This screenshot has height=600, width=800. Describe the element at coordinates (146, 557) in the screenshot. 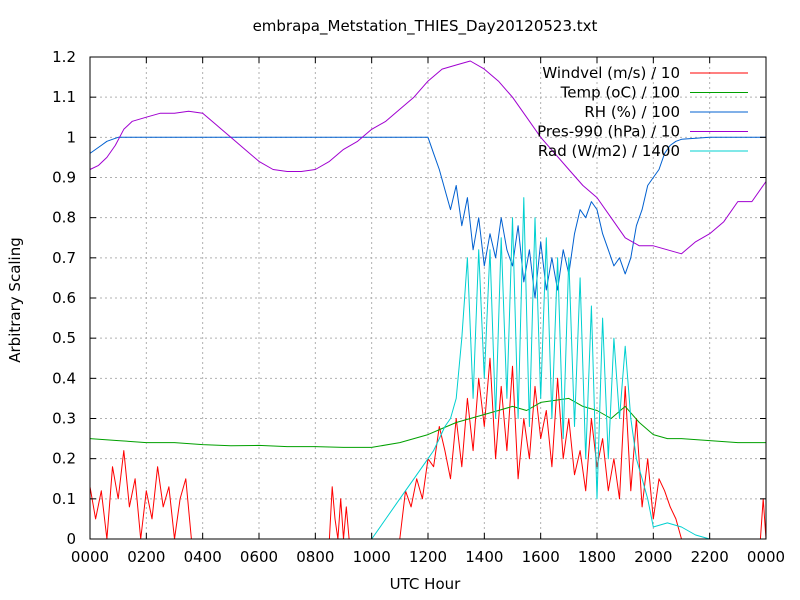

I see `x-tick-label: 0200` at that location.